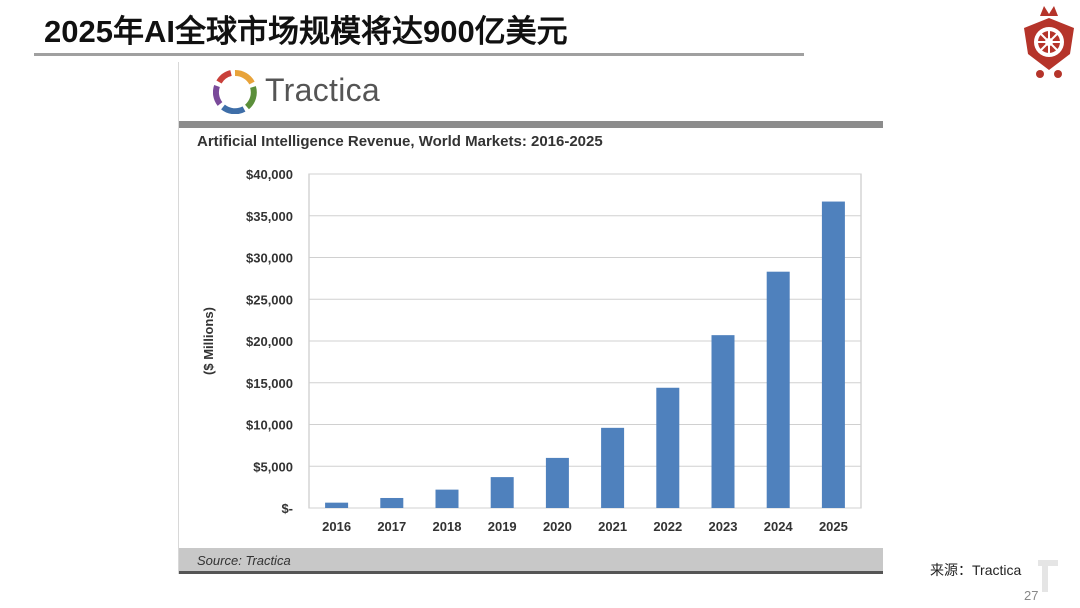  I want to click on title-underline, so click(419, 54).